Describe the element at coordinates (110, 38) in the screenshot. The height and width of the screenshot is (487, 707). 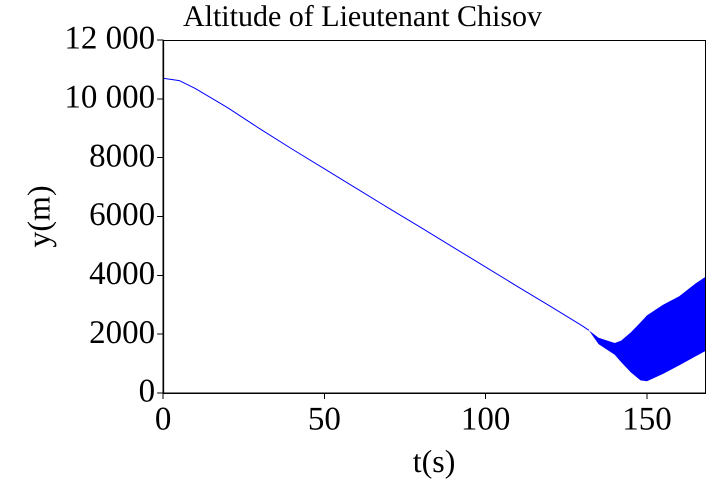
I see `y-tick-label: 12 000` at that location.